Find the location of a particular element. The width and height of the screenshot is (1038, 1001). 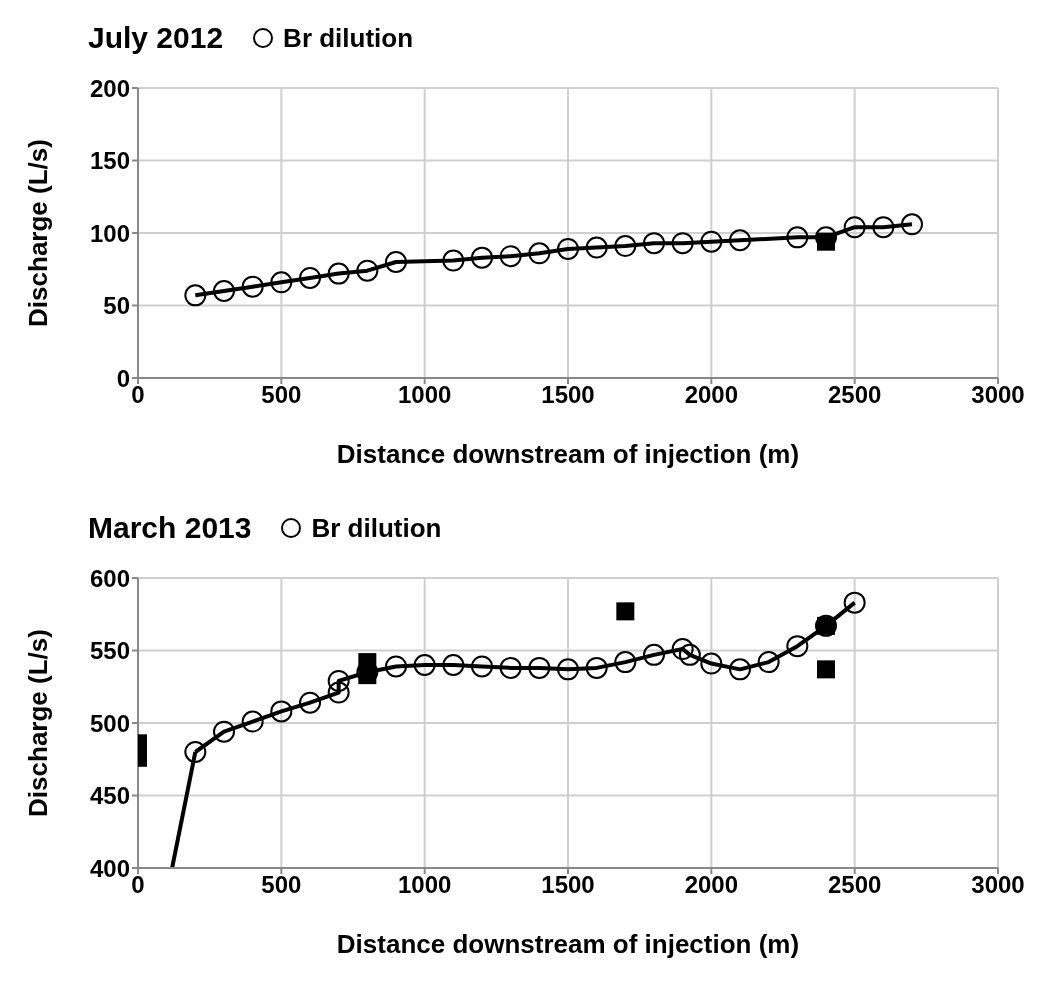

y-tick-label: 150 is located at coordinates (109, 161).